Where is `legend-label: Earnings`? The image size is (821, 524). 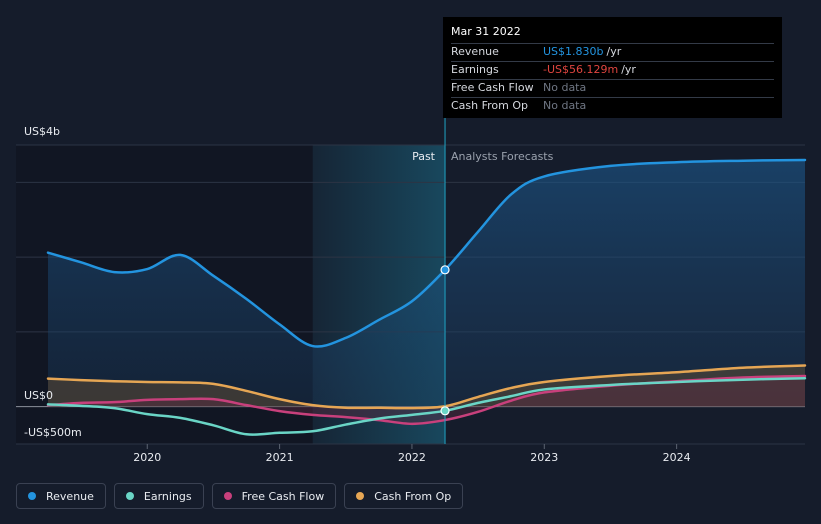
legend-label: Earnings is located at coordinates (167, 496).